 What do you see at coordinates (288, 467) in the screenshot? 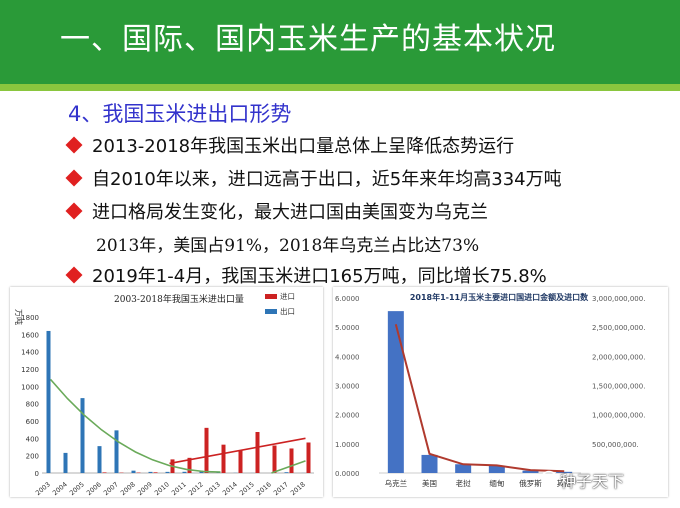
I see `export-trendline-recent` at bounding box center [288, 467].